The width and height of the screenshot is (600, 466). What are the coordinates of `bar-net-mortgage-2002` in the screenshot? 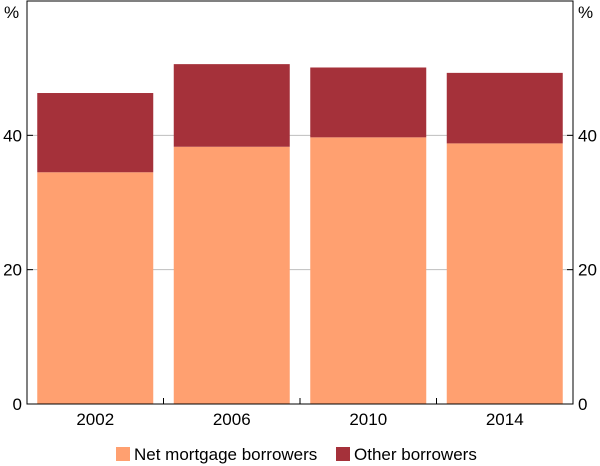 It's located at (95, 288).